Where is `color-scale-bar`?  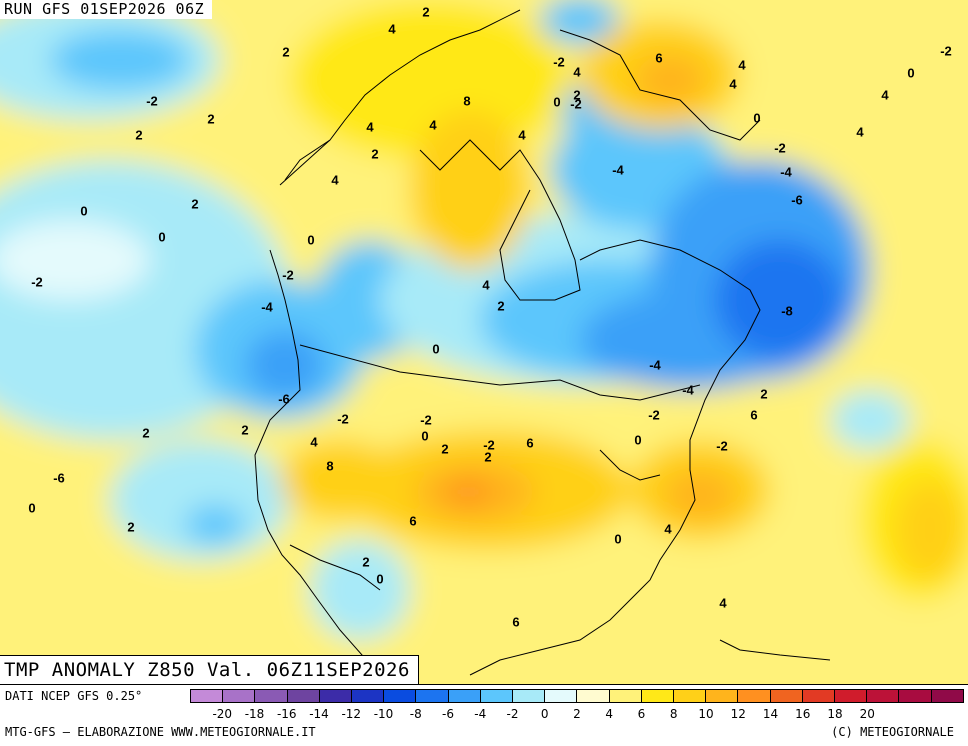 color-scale-bar is located at coordinates (577, 696).